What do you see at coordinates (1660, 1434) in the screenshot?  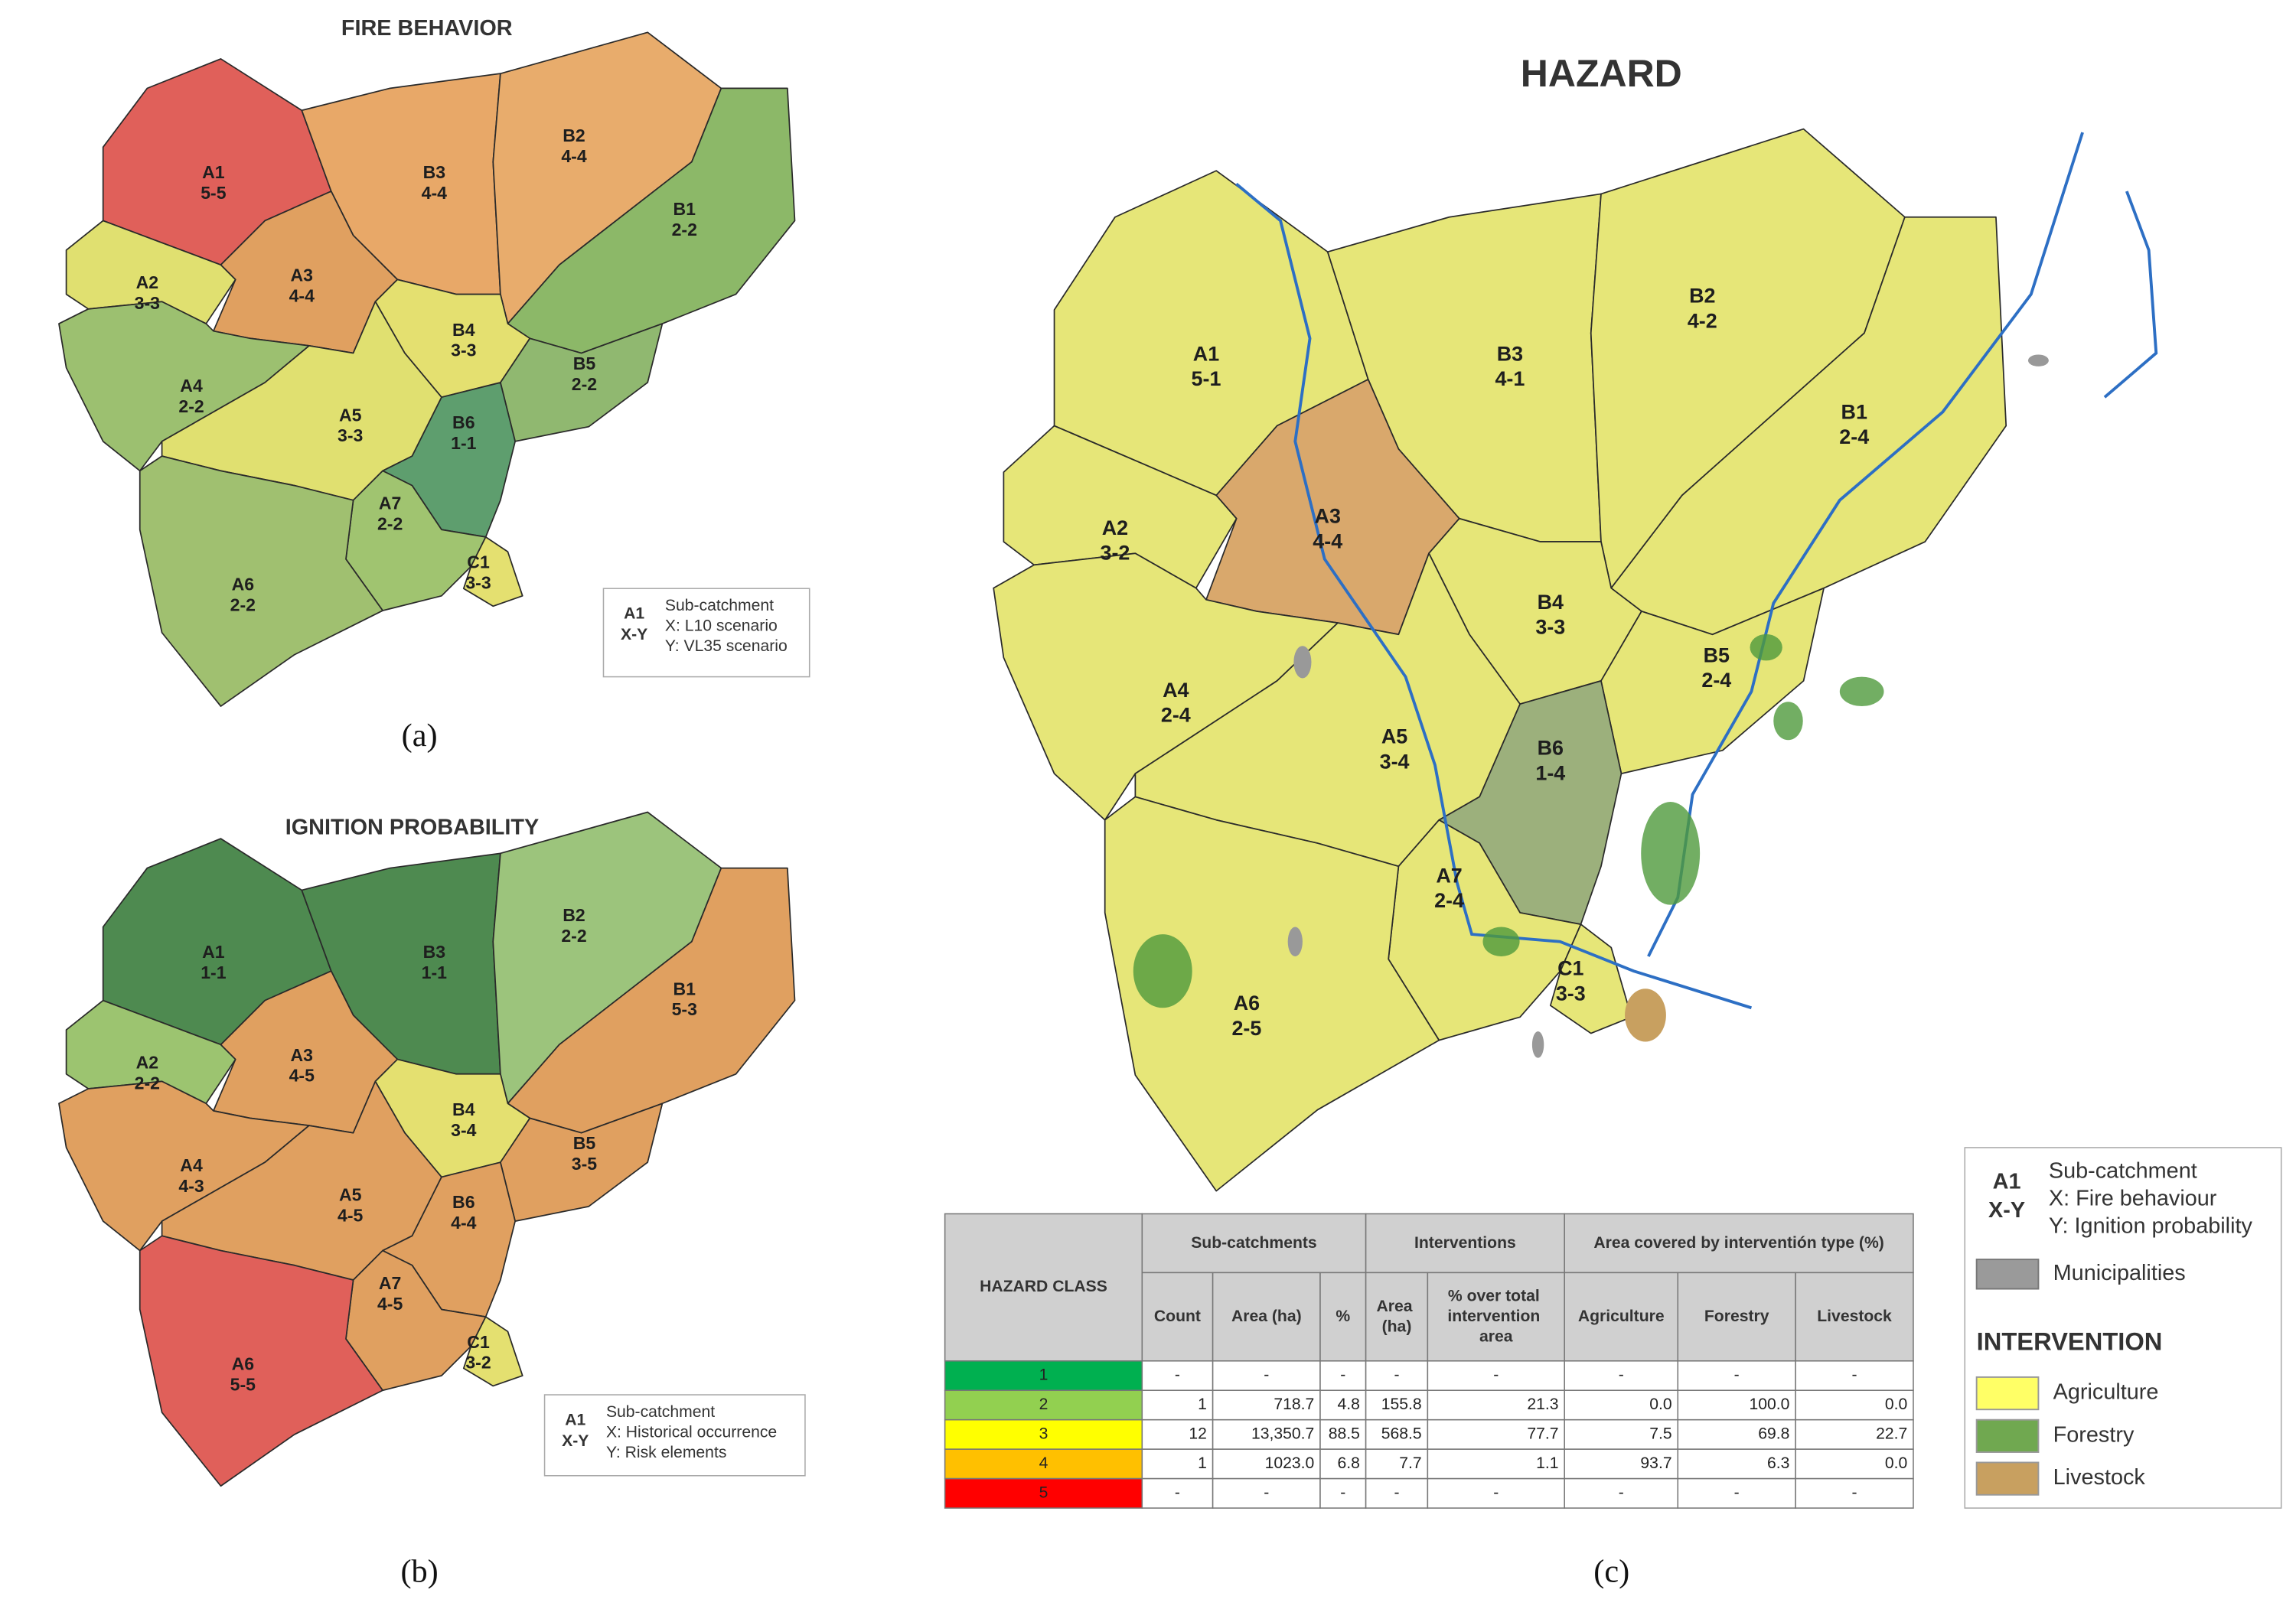 I see `table-value: 7.5` at bounding box center [1660, 1434].